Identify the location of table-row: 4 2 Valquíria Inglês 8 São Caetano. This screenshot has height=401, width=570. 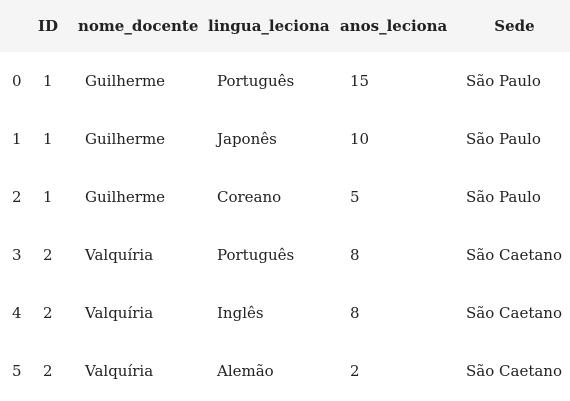
(285, 313).